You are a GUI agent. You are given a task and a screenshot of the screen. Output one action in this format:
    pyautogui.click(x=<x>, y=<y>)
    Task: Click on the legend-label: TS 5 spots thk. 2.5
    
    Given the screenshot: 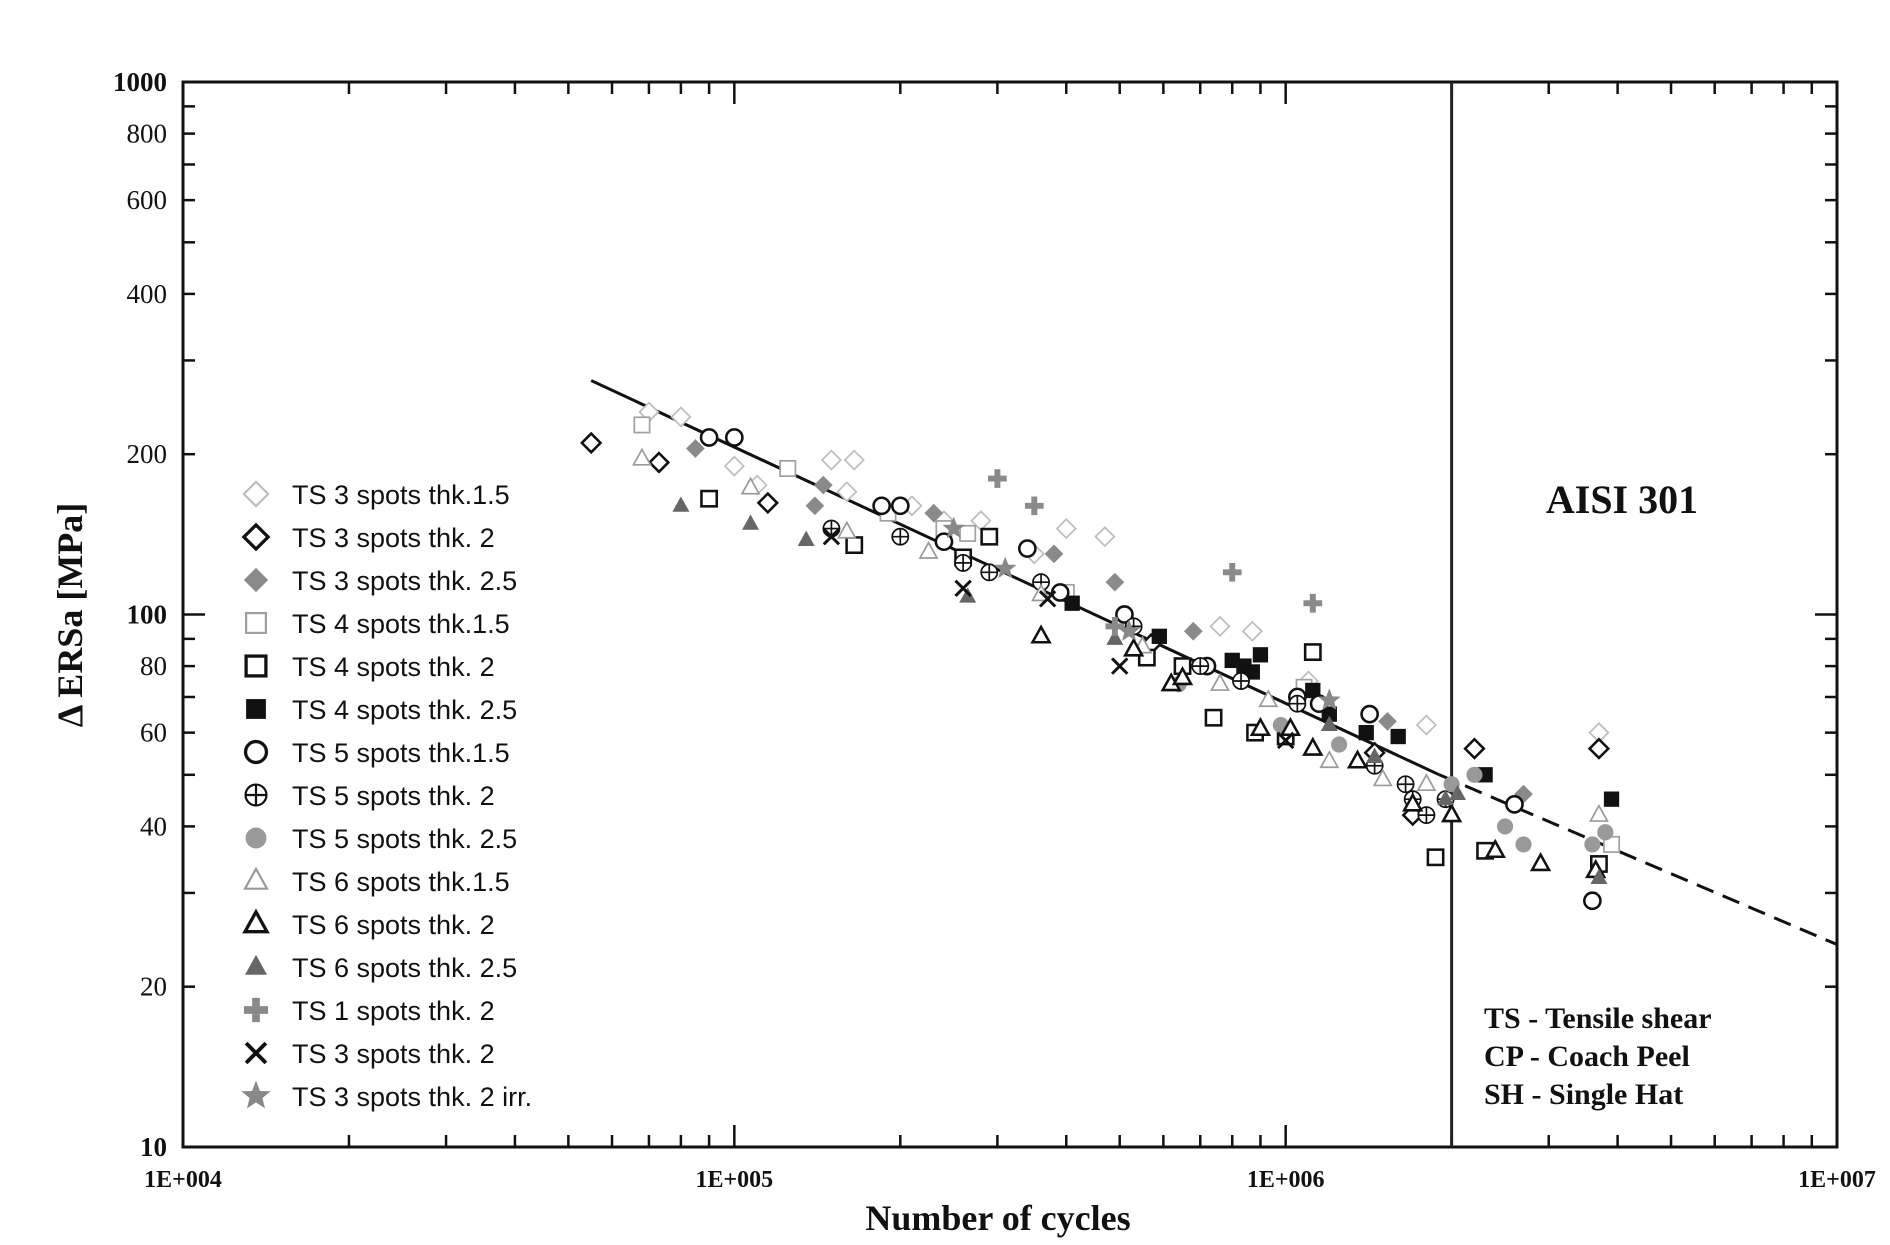 What is the action you would take?
    pyautogui.click(x=404, y=839)
    